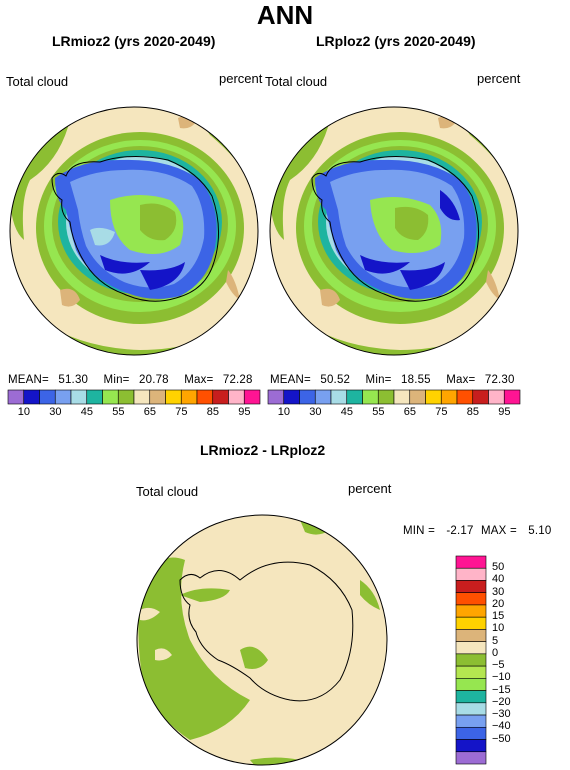  I want to click on panel-1-stats: MEAN= 51.30 Min= 20.78 Max= 72.28, so click(130, 380).